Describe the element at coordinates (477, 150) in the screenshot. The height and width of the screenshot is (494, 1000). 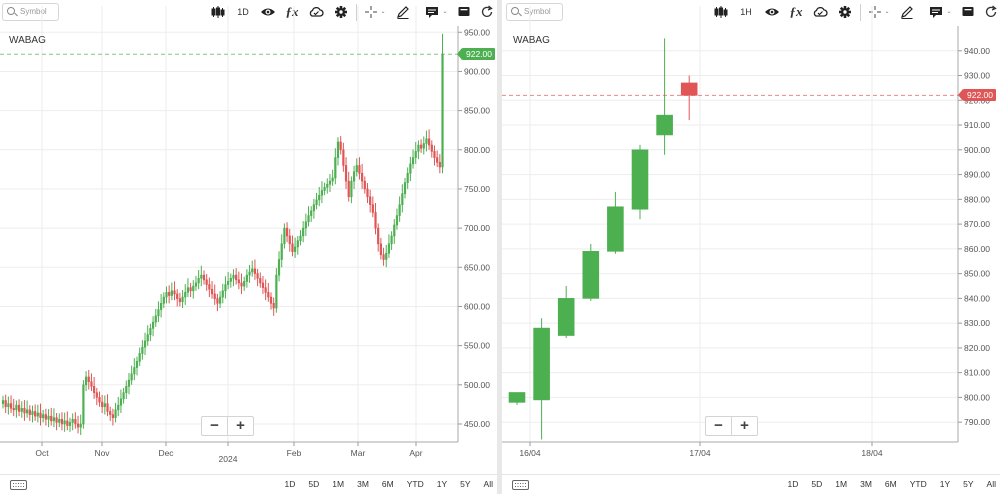
I see `y-tick-label: 800.00` at that location.